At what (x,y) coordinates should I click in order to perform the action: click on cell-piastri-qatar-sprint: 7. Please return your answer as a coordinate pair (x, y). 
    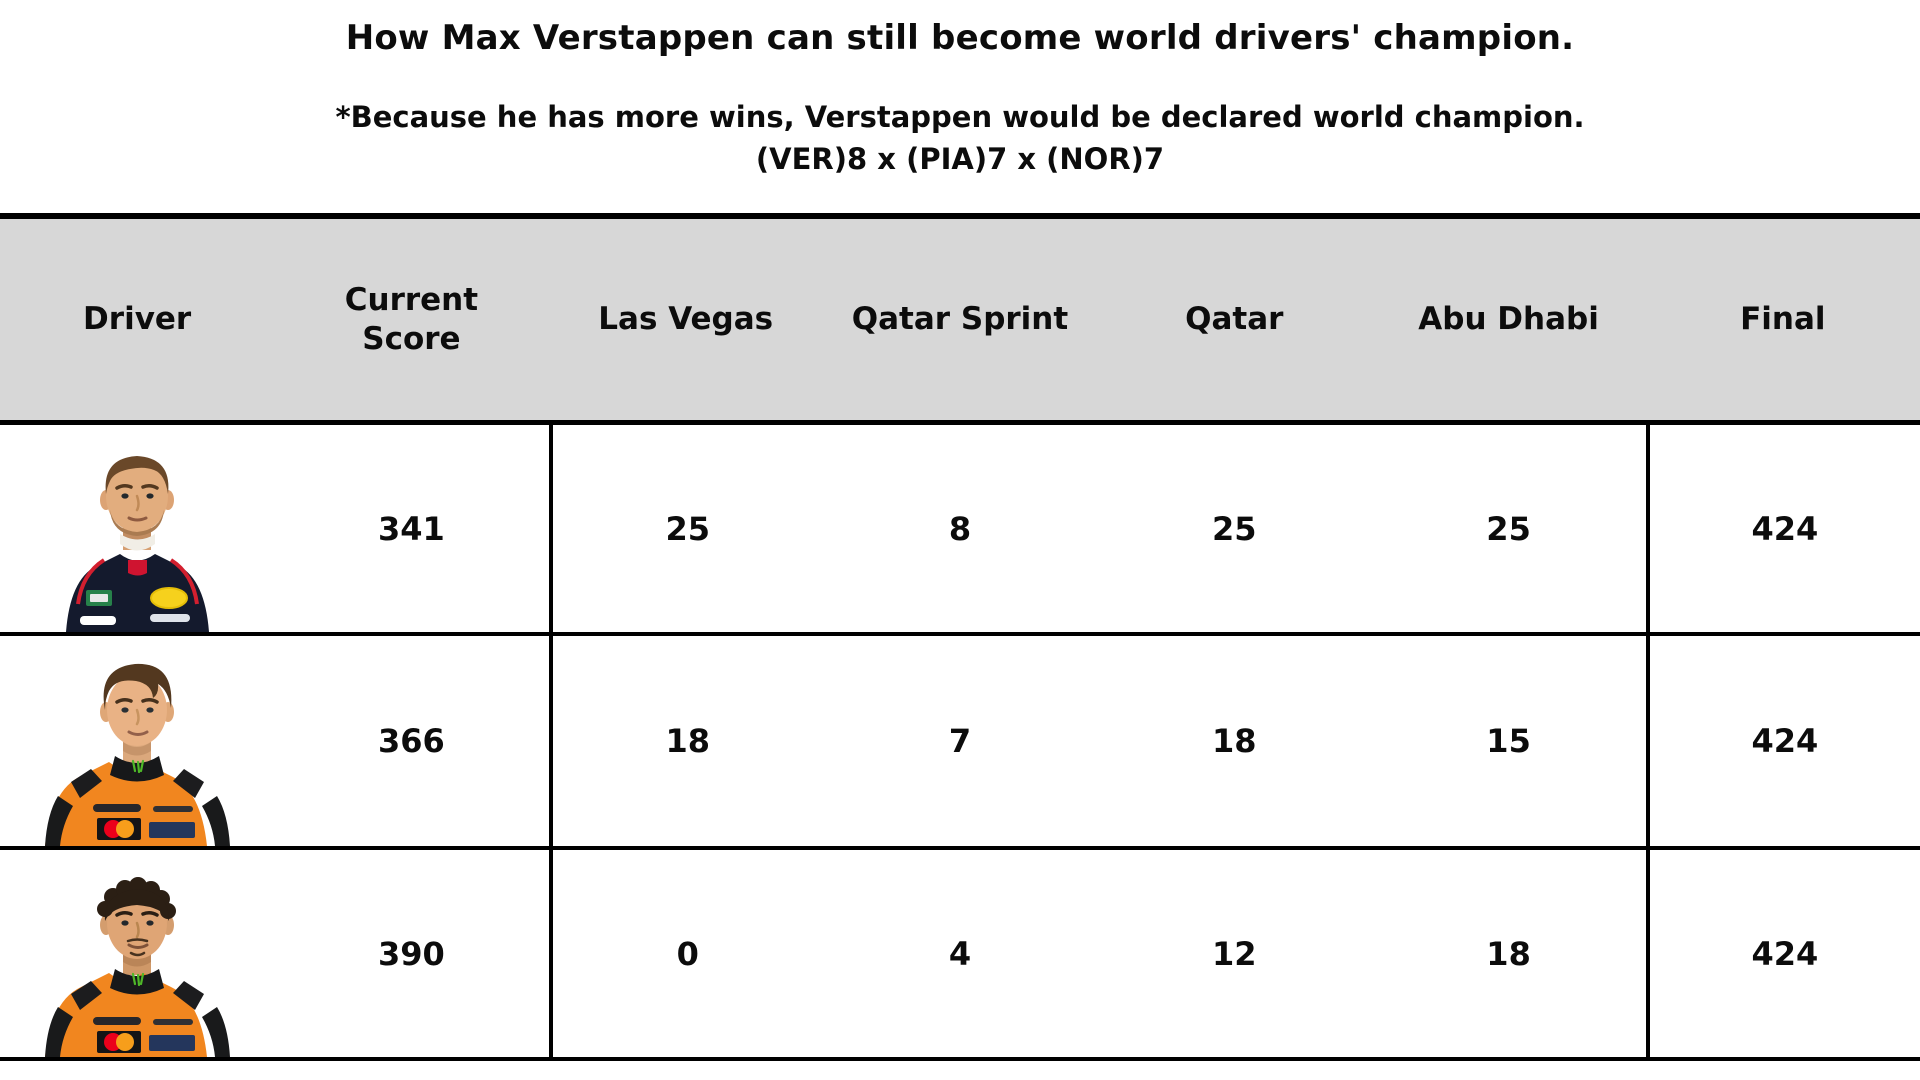
    Looking at the image, I should click on (960, 741).